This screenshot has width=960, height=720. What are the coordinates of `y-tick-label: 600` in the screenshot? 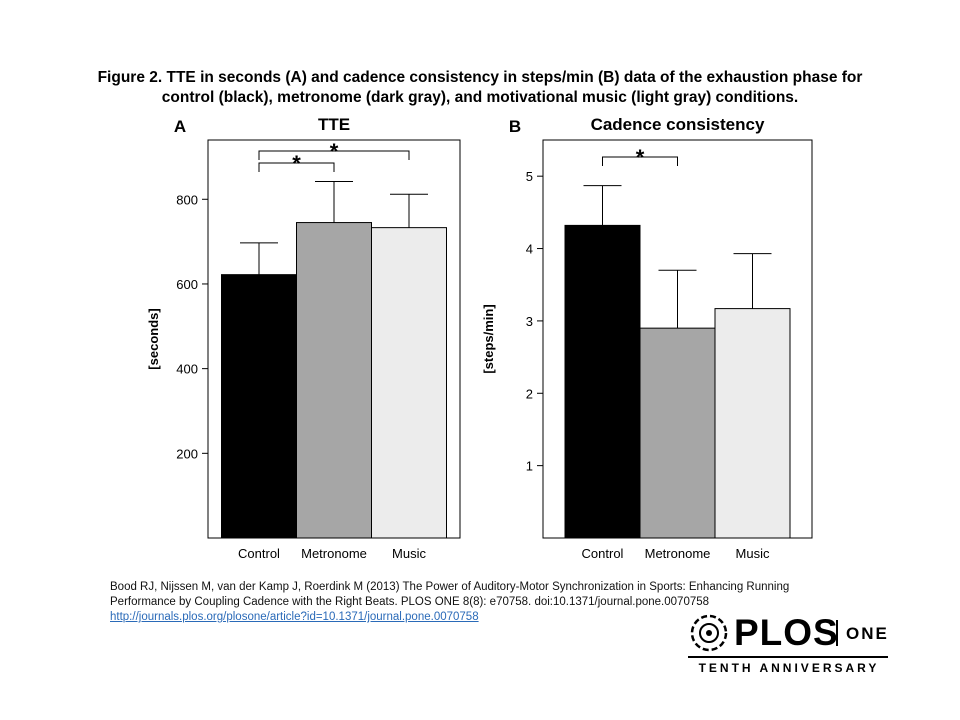 It's located at (187, 284).